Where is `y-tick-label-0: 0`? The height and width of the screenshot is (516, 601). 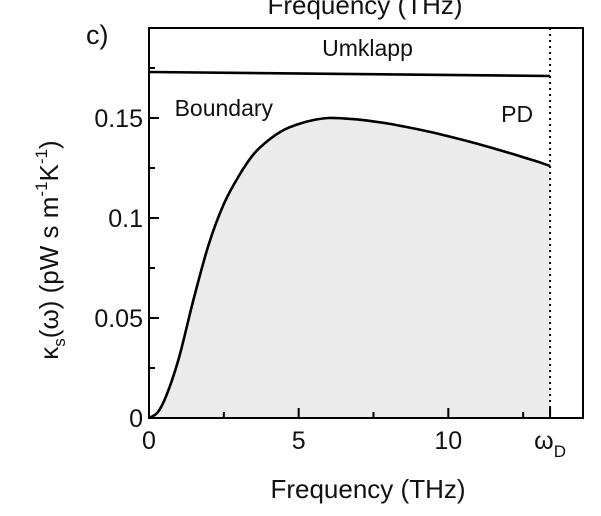 y-tick-label-0: 0 is located at coordinates (136, 419).